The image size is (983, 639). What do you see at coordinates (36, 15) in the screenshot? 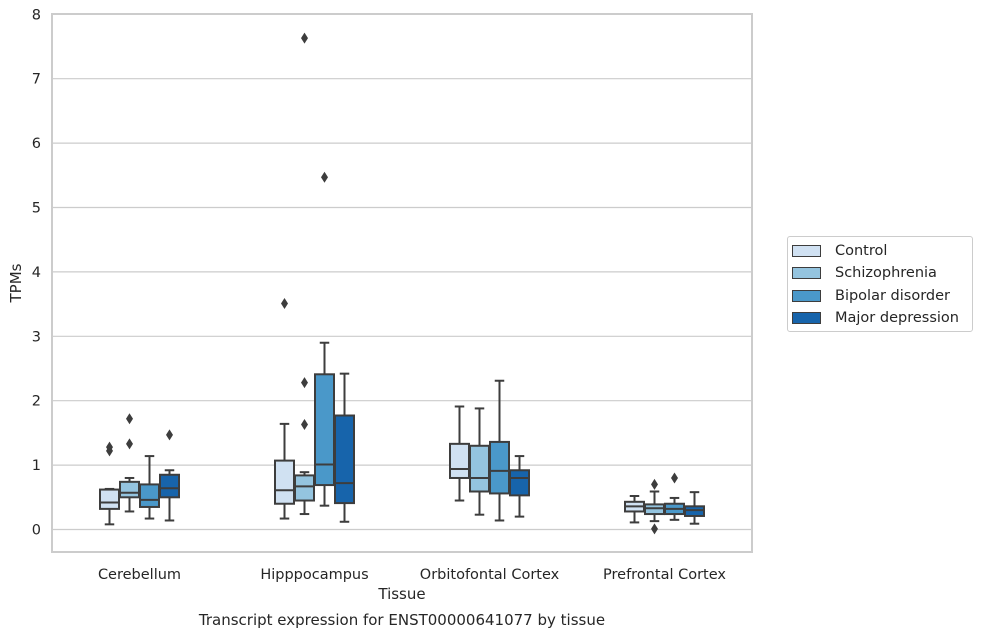
I see `y-tick-label: 8` at bounding box center [36, 15].